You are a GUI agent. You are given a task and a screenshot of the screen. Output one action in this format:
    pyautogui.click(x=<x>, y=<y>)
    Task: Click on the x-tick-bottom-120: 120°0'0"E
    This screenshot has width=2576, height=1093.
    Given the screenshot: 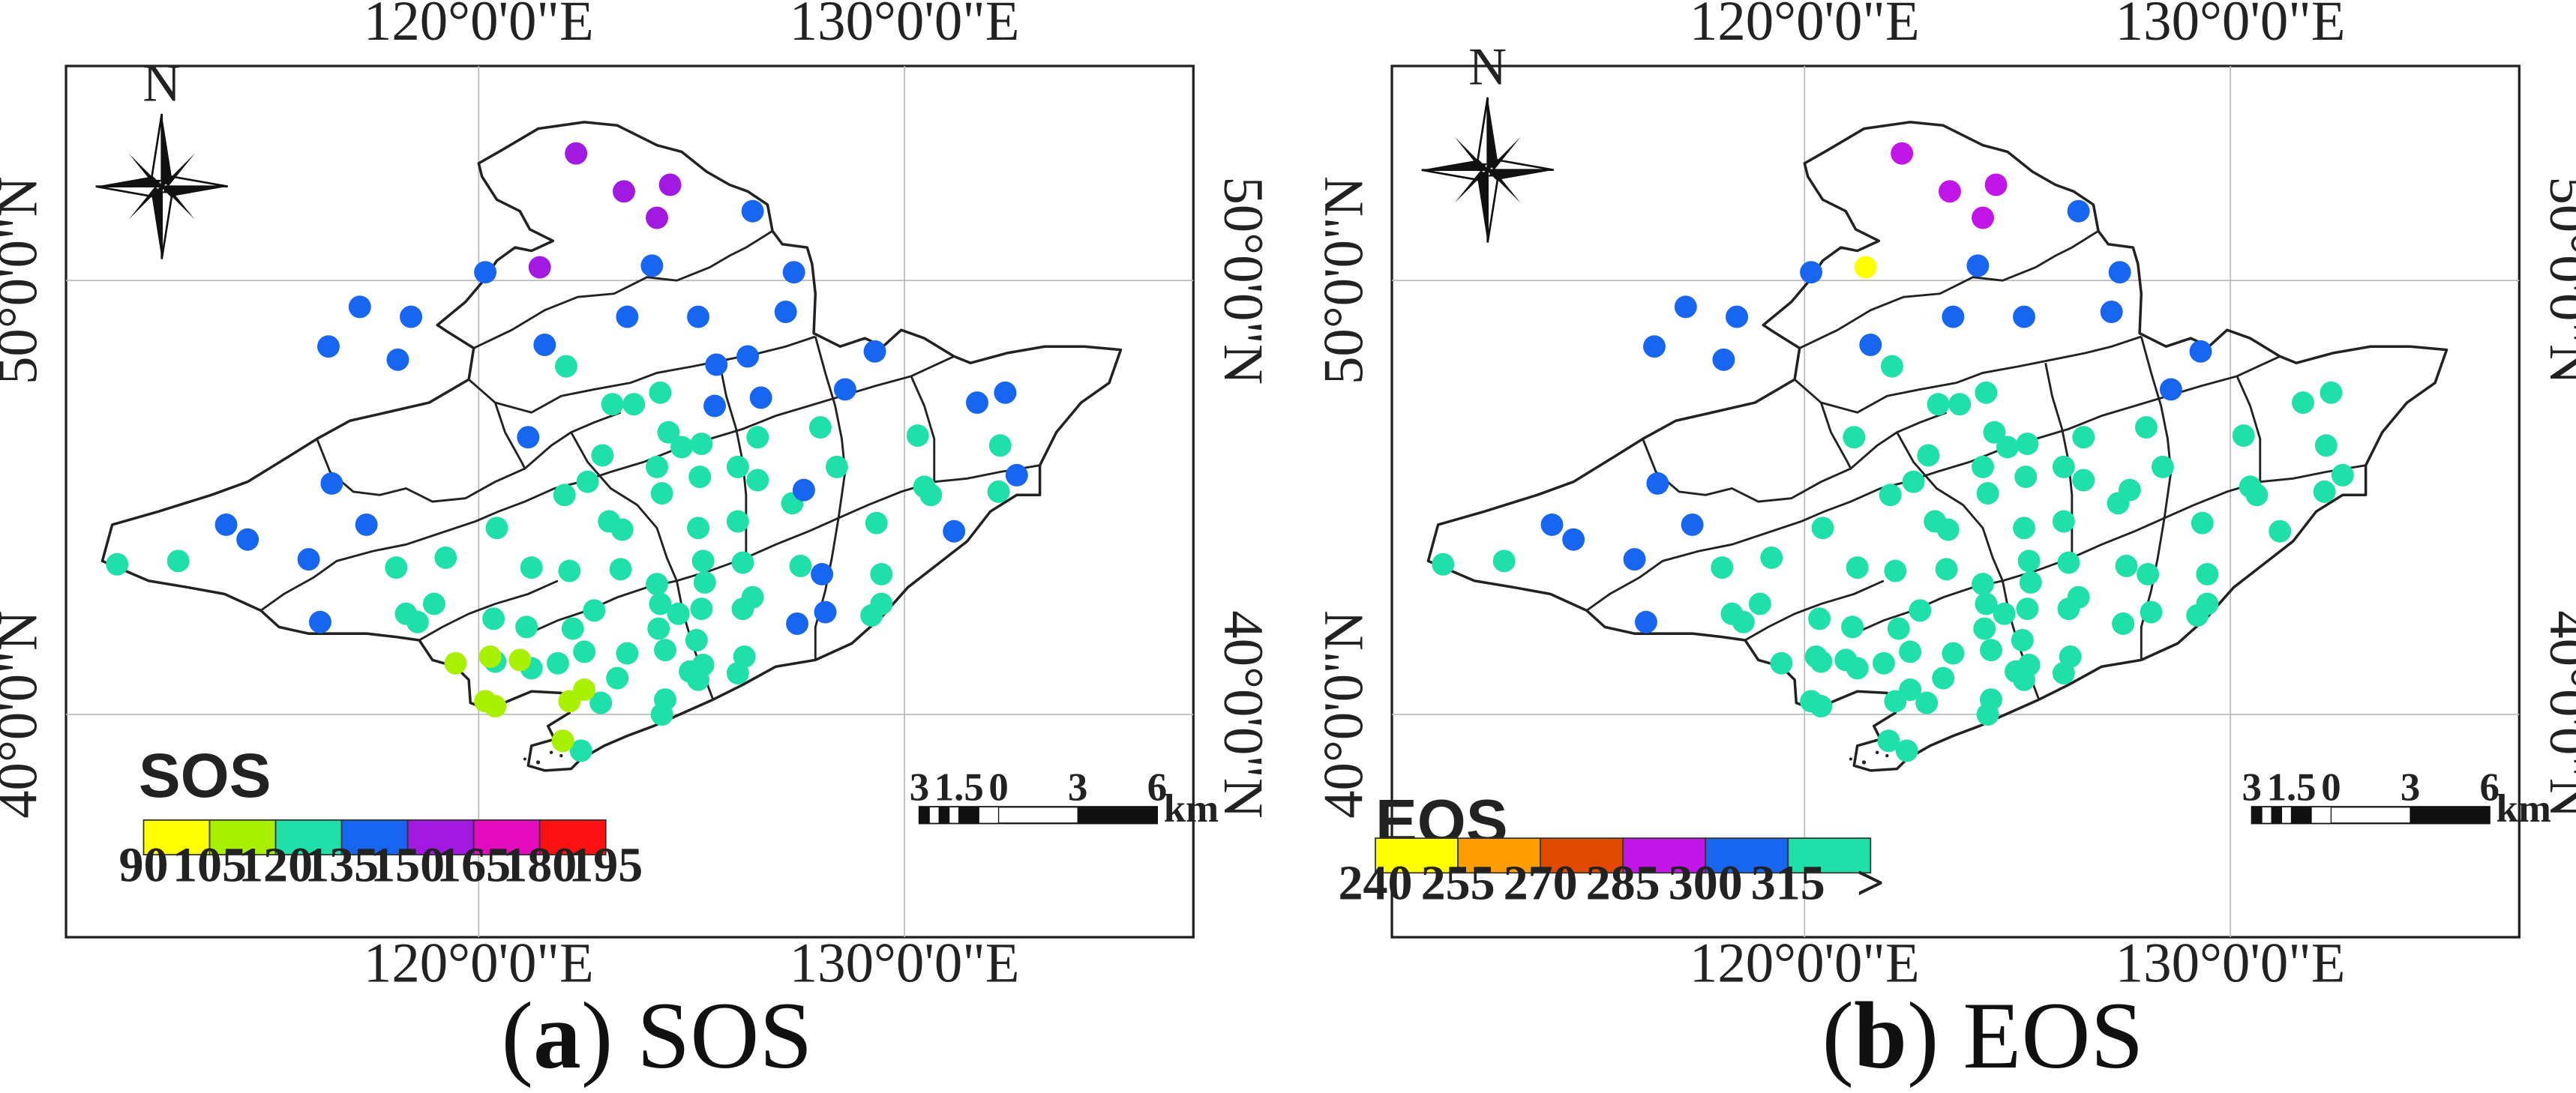 What is the action you would take?
    pyautogui.click(x=479, y=964)
    